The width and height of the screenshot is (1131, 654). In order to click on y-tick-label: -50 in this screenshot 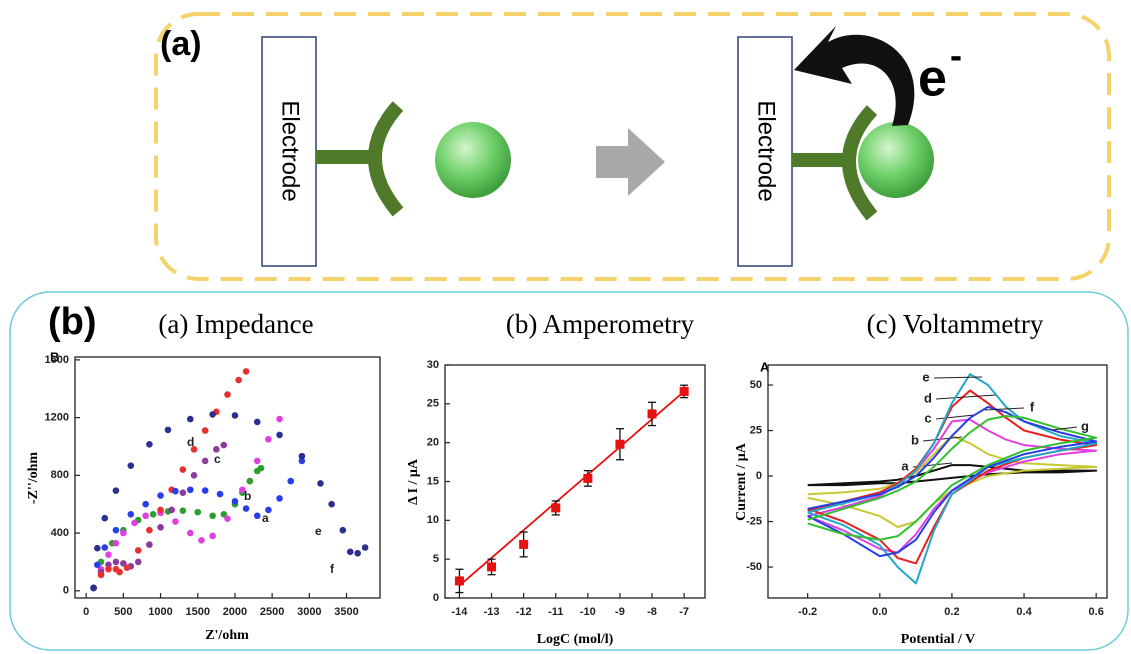, I will do `click(754, 567)`.